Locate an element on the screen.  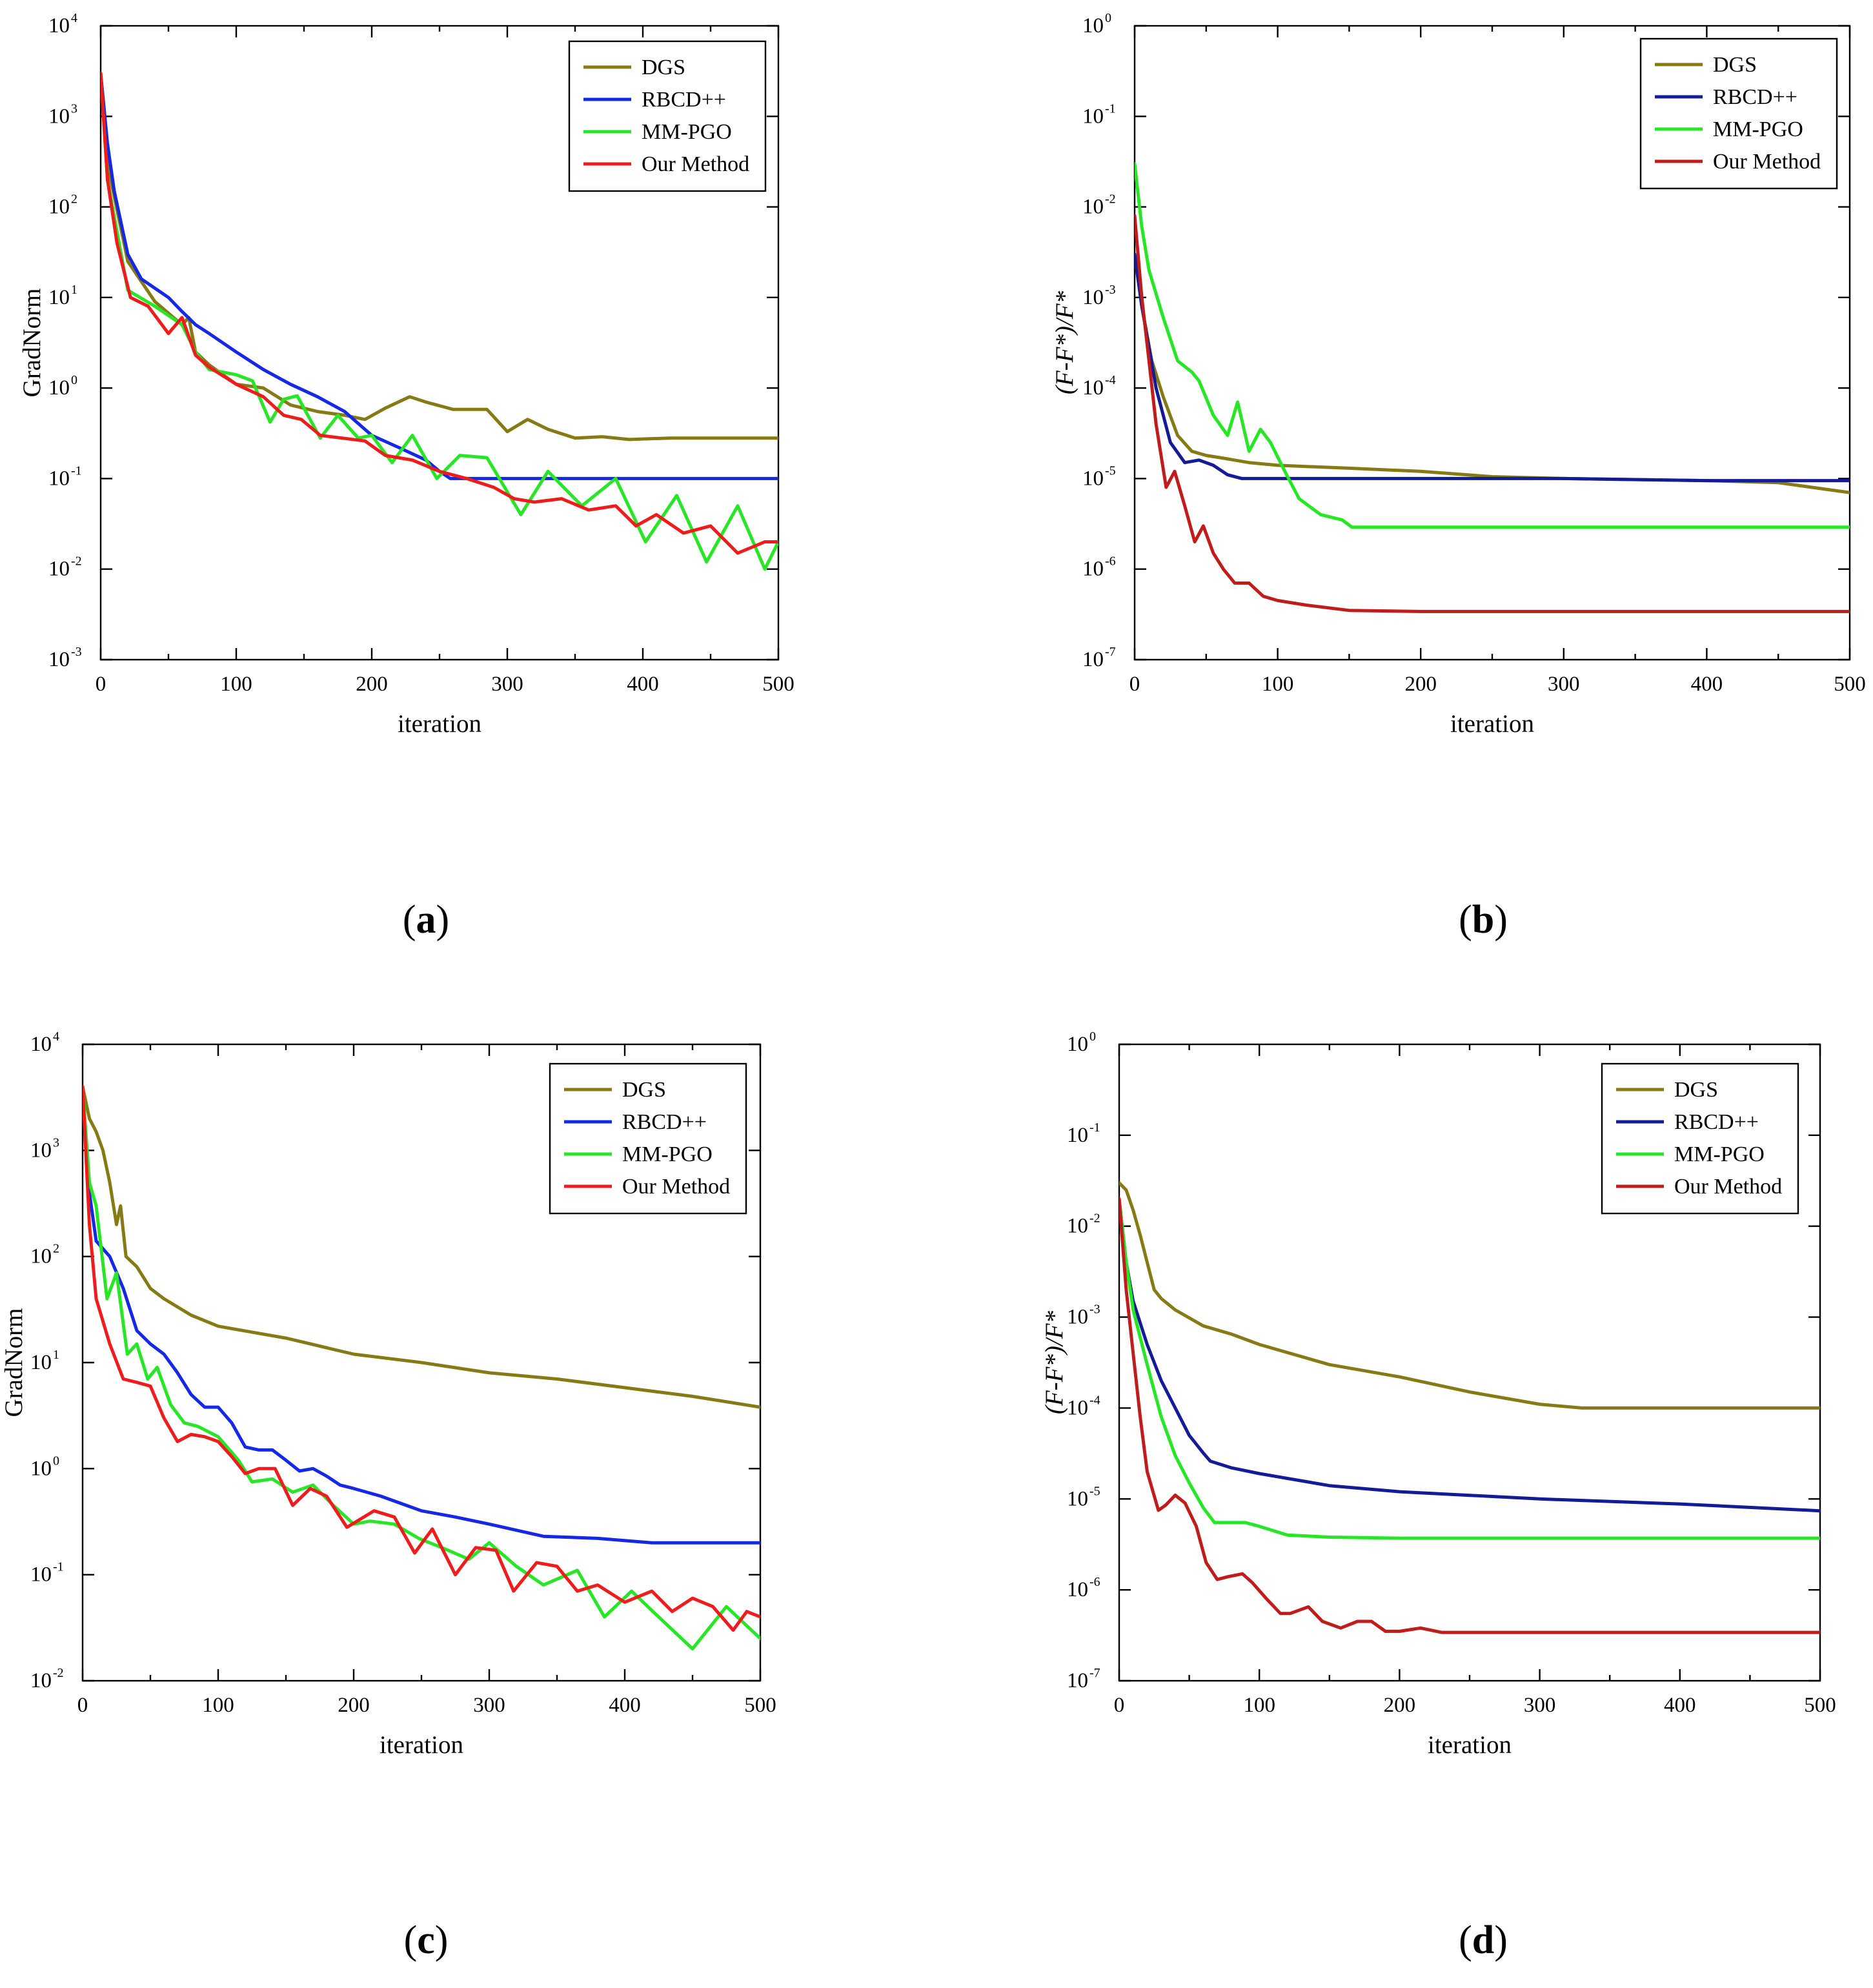
y-tick-exponent: -4 is located at coordinates (1094, 1400).